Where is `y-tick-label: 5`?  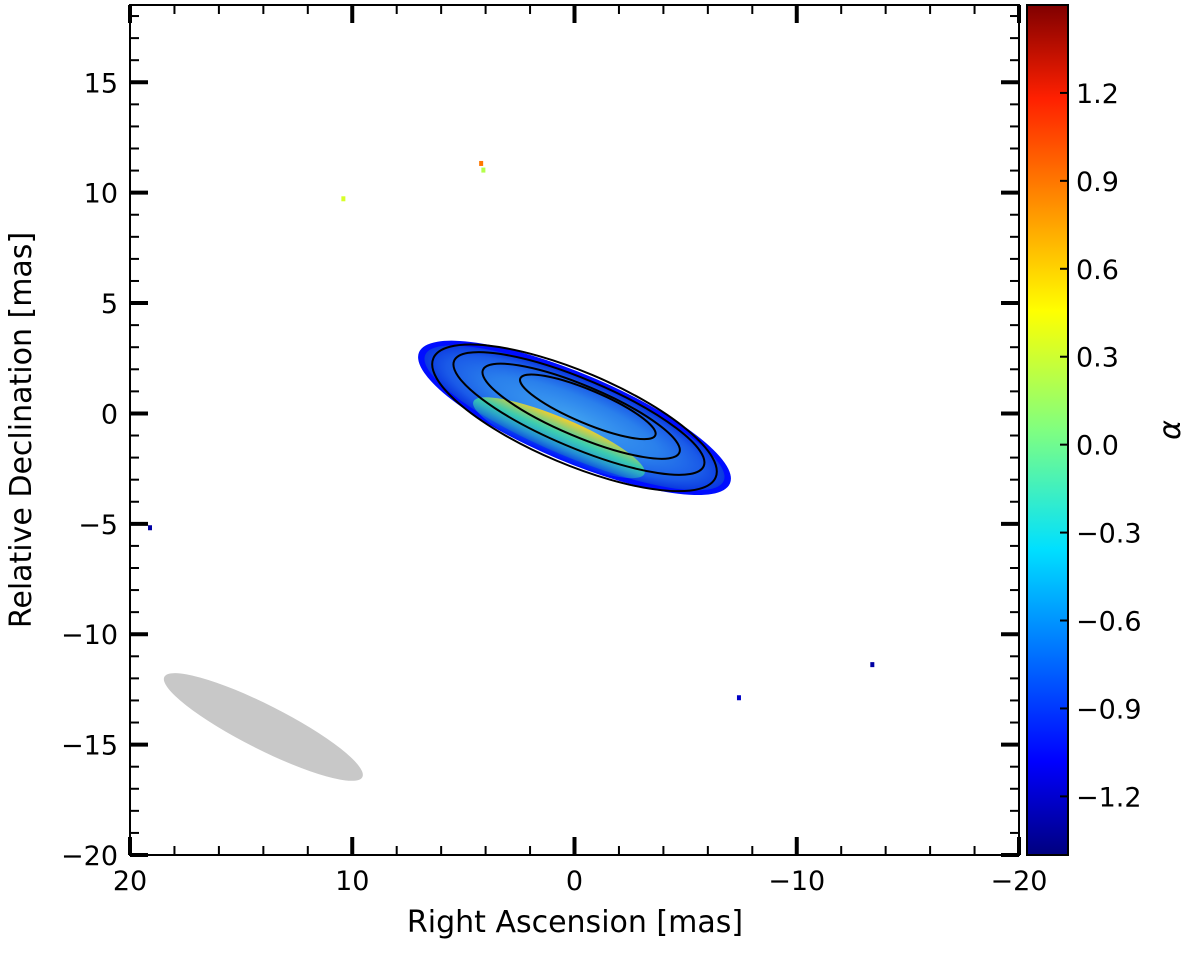 y-tick-label: 5 is located at coordinates (109, 304).